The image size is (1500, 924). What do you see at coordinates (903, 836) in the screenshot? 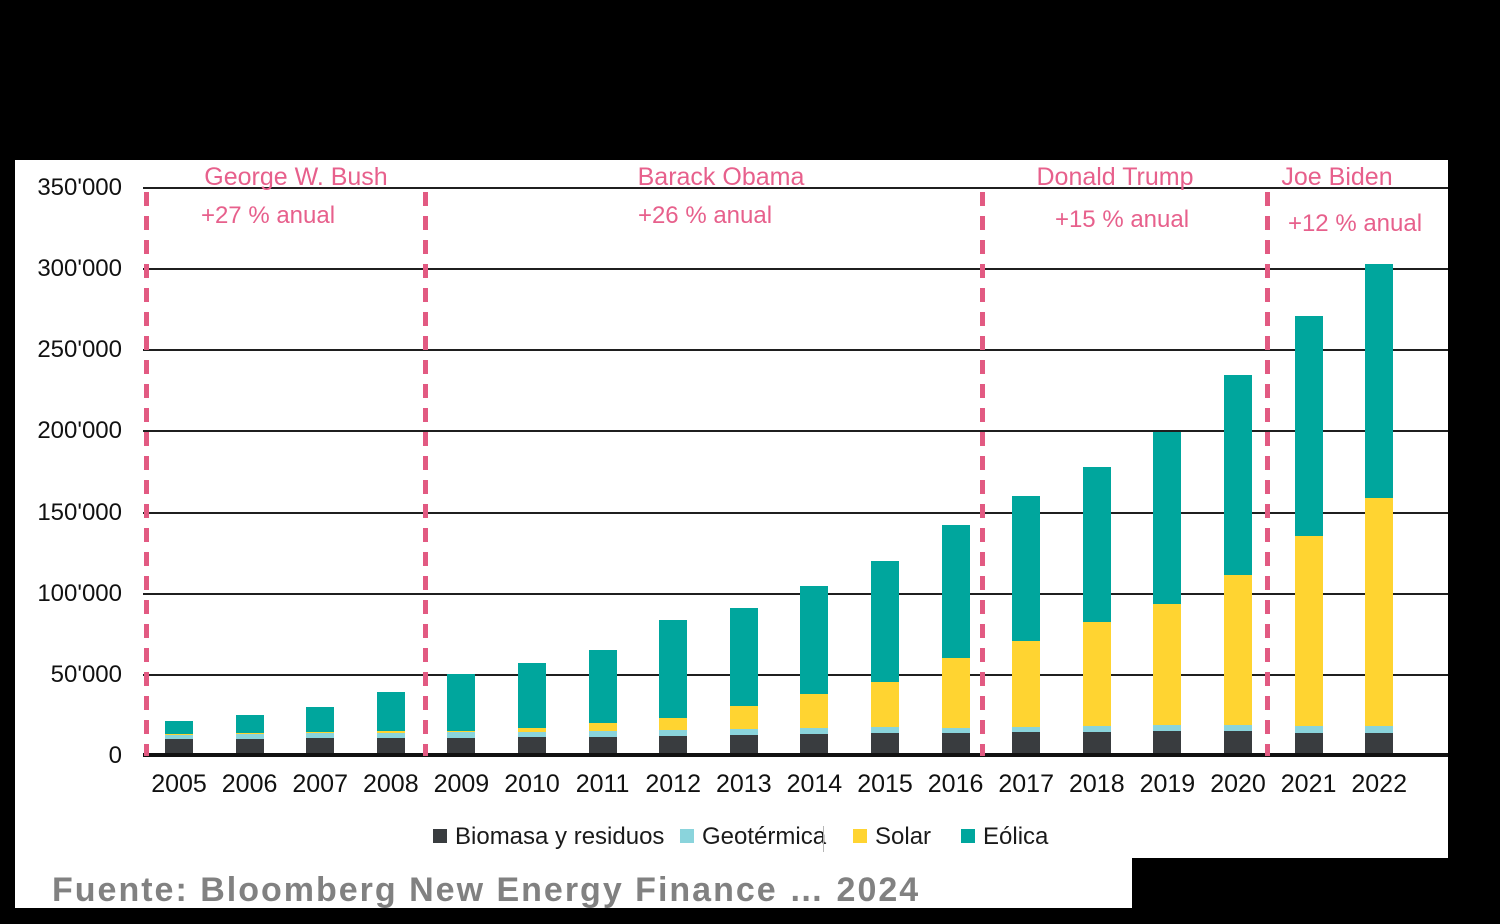
I see `legend-label: Solar` at bounding box center [903, 836].